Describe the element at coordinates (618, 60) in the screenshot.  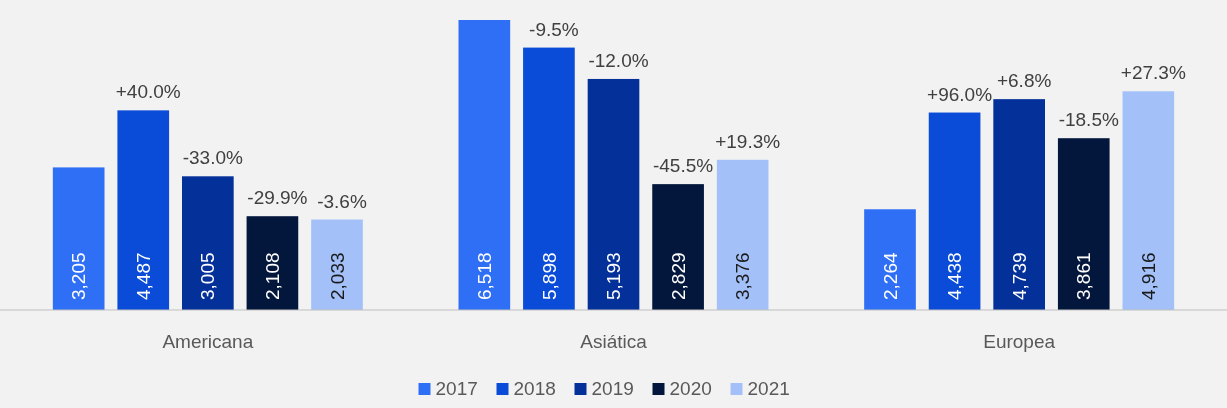
I see `annotation: -12.0%` at that location.